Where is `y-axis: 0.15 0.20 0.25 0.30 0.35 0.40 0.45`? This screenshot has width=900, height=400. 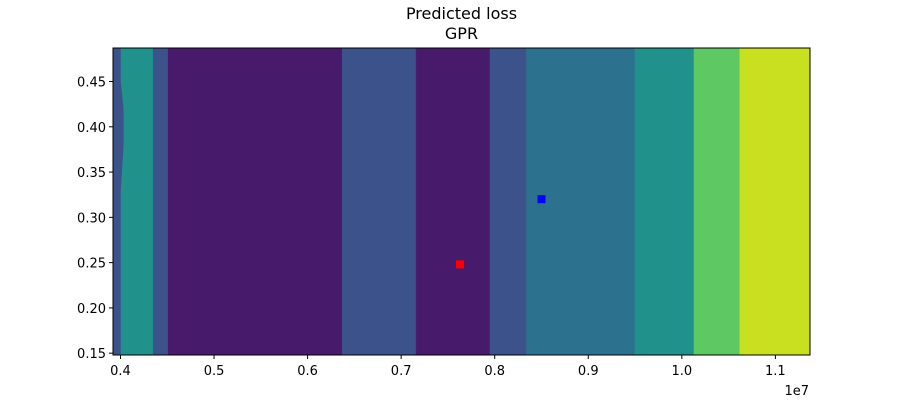
y-axis: 0.15 0.20 0.25 0.30 0.35 0.40 0.45 is located at coordinates (95, 219).